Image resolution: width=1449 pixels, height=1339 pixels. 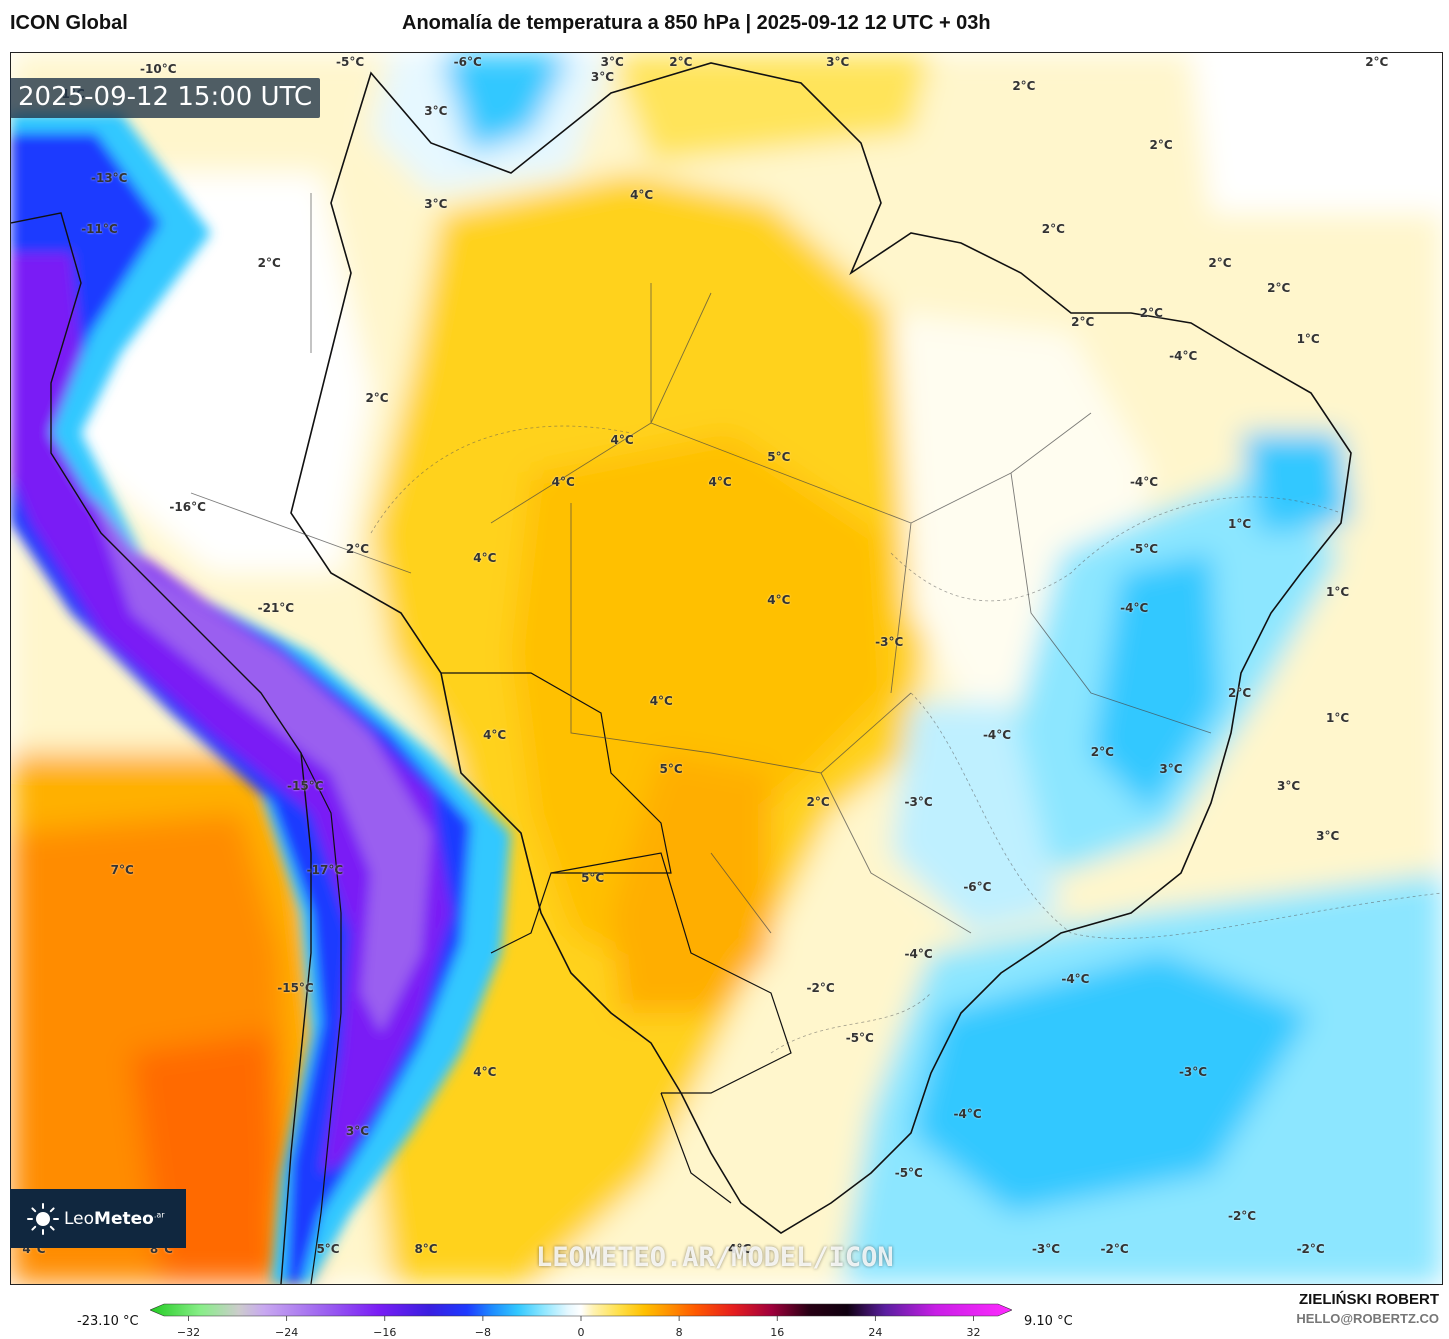 I want to click on leometeo-logo: LeoMeteo.ar, so click(x=98, y=1218).